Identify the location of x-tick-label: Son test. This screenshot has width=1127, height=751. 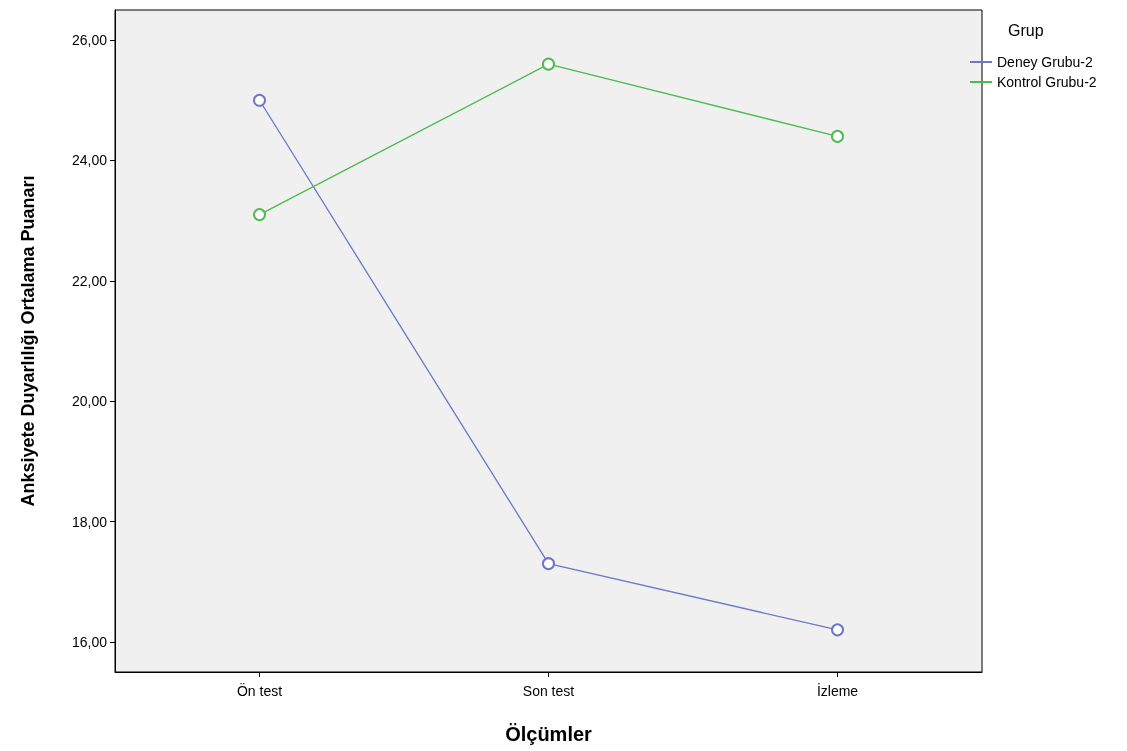
(548, 691).